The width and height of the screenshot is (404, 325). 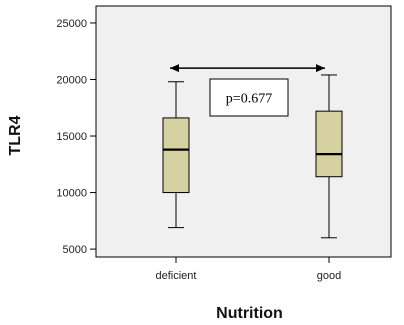 I want to click on y-axis: 5000 10000 15000 20000 25000, so click(x=76, y=137).